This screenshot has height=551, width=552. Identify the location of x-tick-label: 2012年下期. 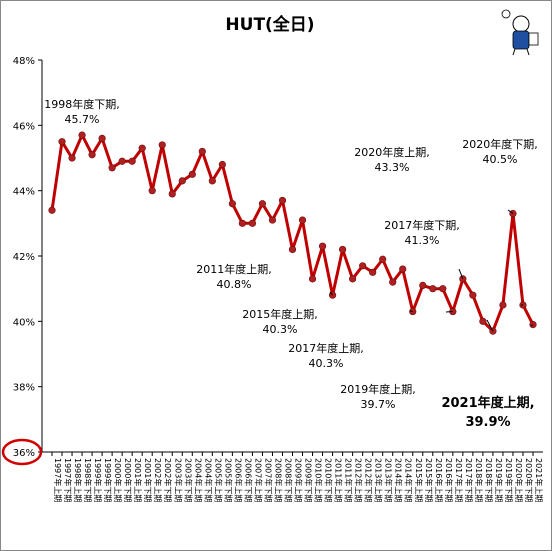
(369, 480).